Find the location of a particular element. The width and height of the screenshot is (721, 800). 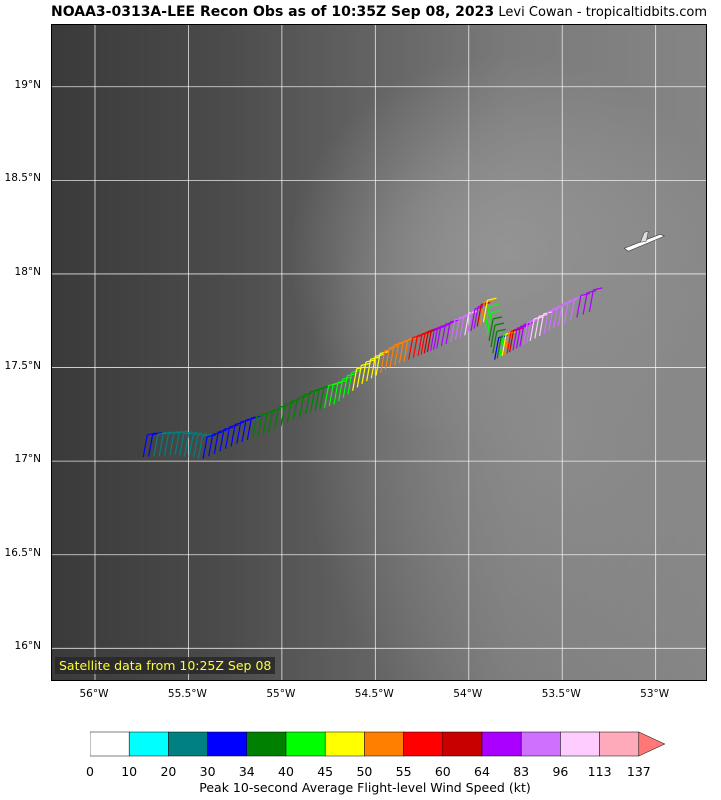

lat-tick-label: 16°N is located at coordinates (27, 646).